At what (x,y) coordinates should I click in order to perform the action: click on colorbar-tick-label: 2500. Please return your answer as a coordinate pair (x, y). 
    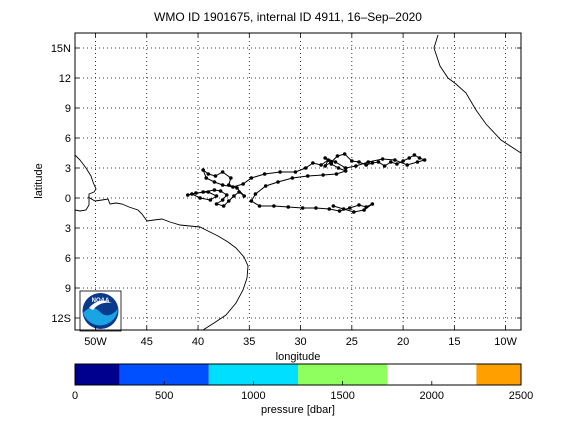
    Looking at the image, I should click on (521, 396).